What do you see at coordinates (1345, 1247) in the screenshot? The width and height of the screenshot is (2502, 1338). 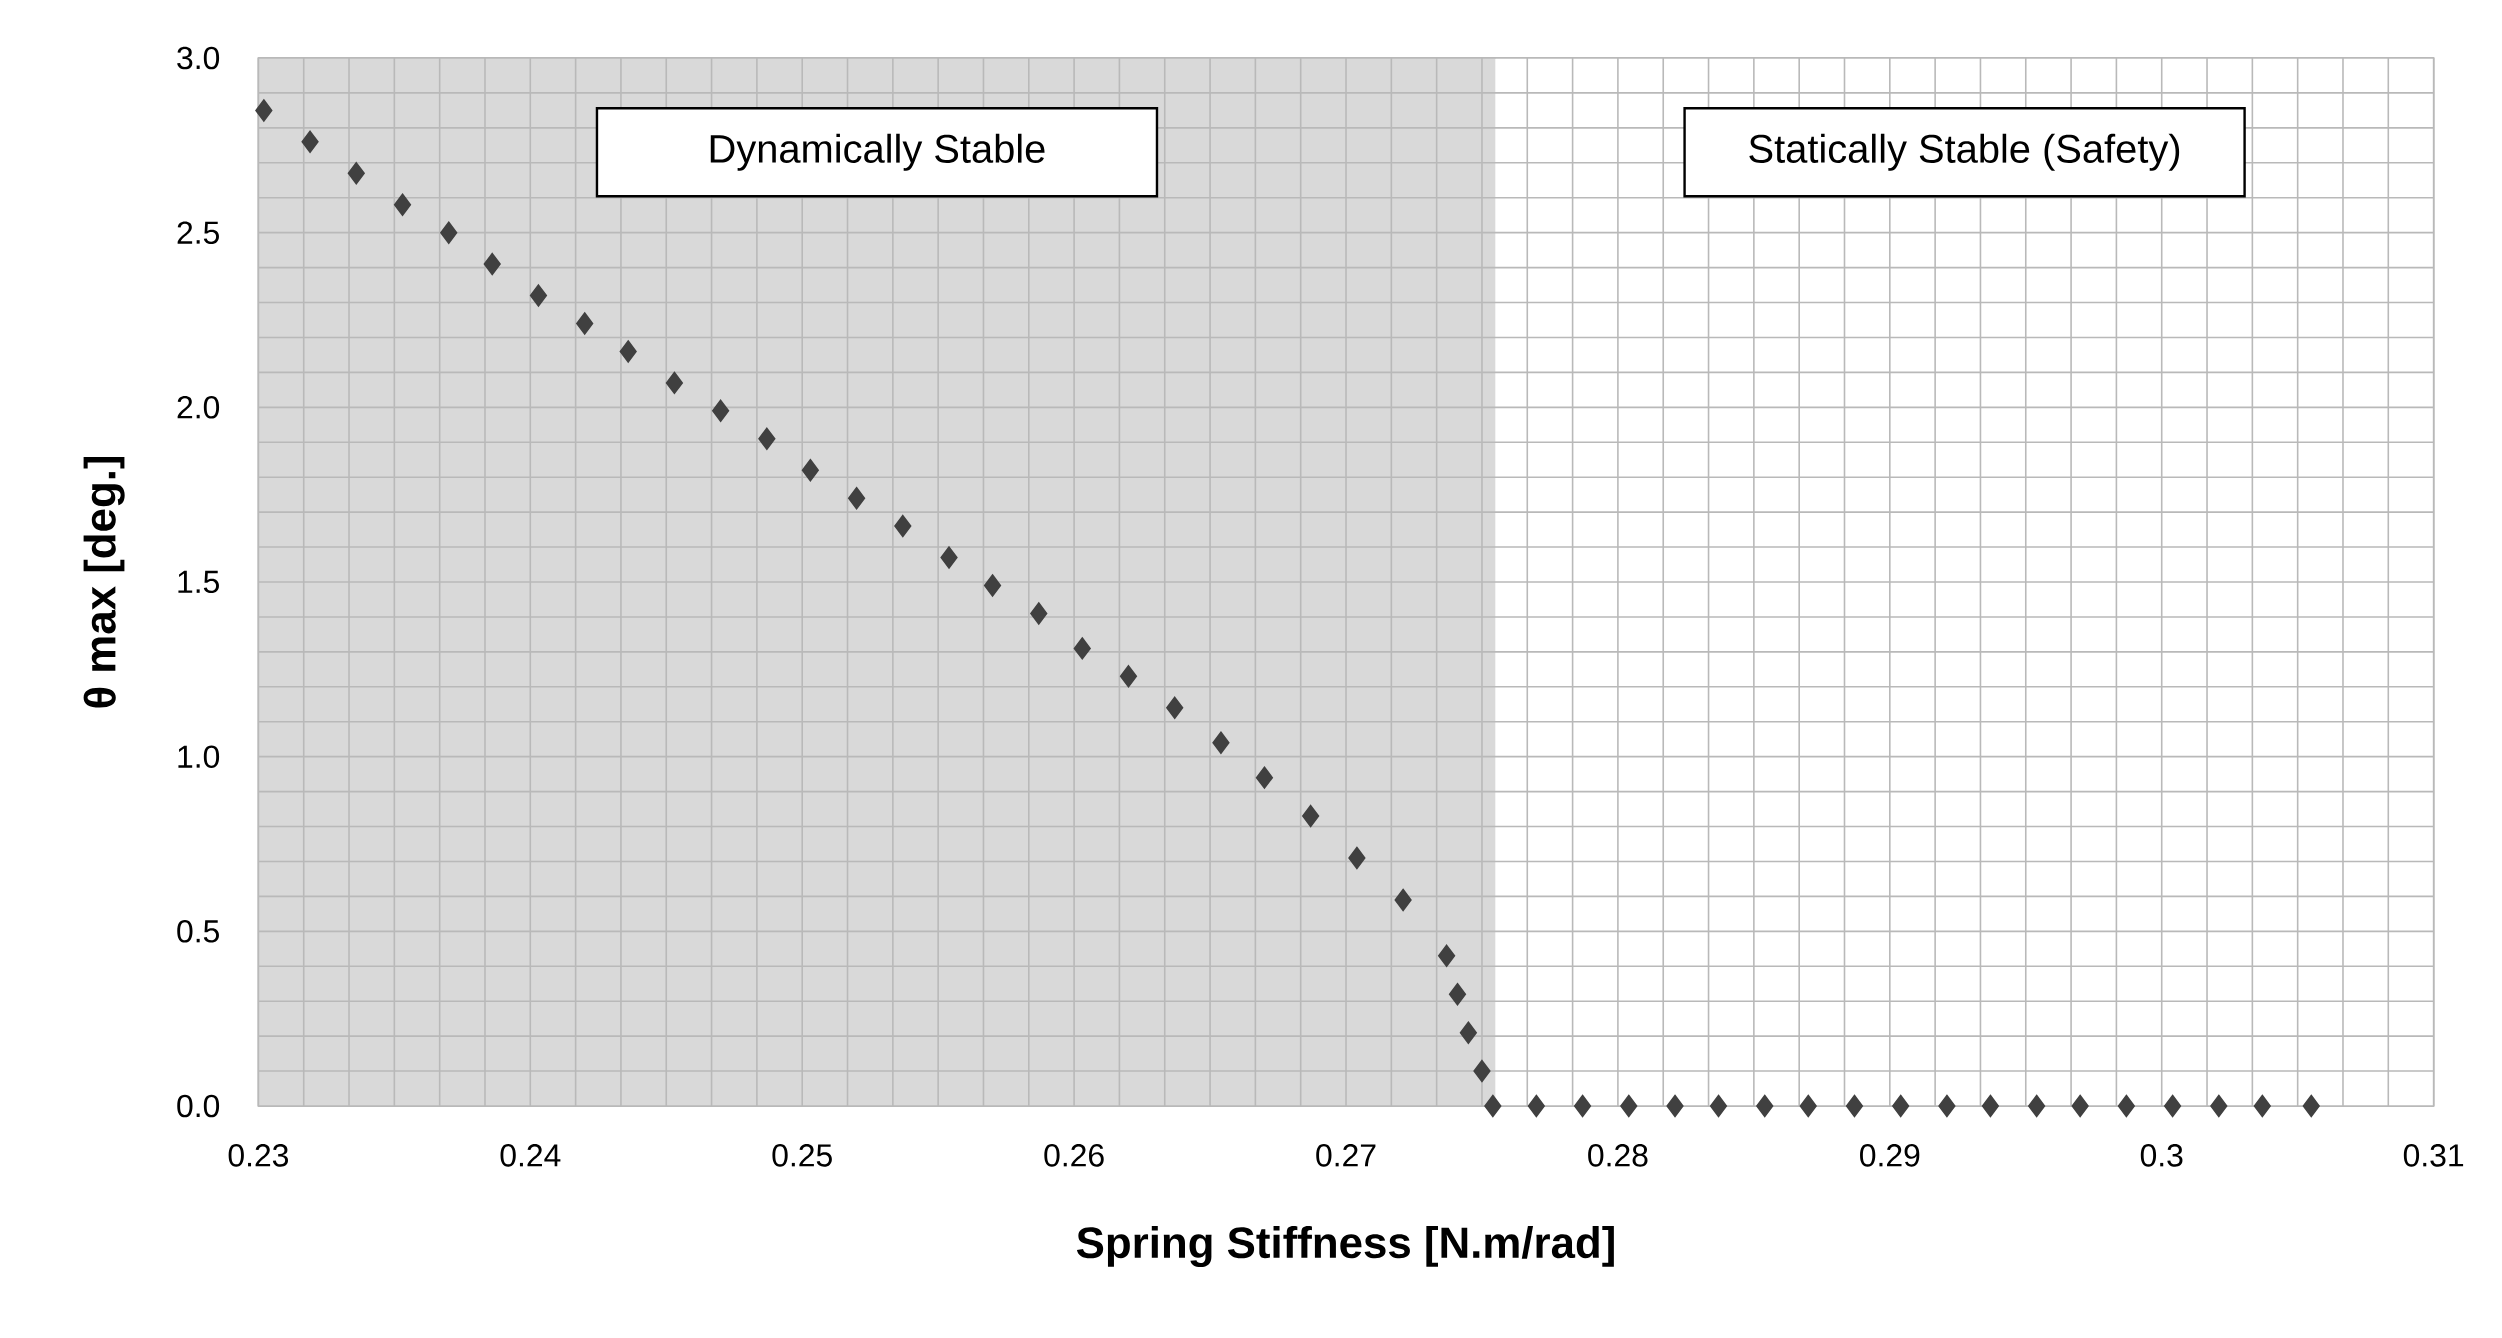 I see `x-axis-title: Spring Stiffness [N.m/rad]` at bounding box center [1345, 1247].